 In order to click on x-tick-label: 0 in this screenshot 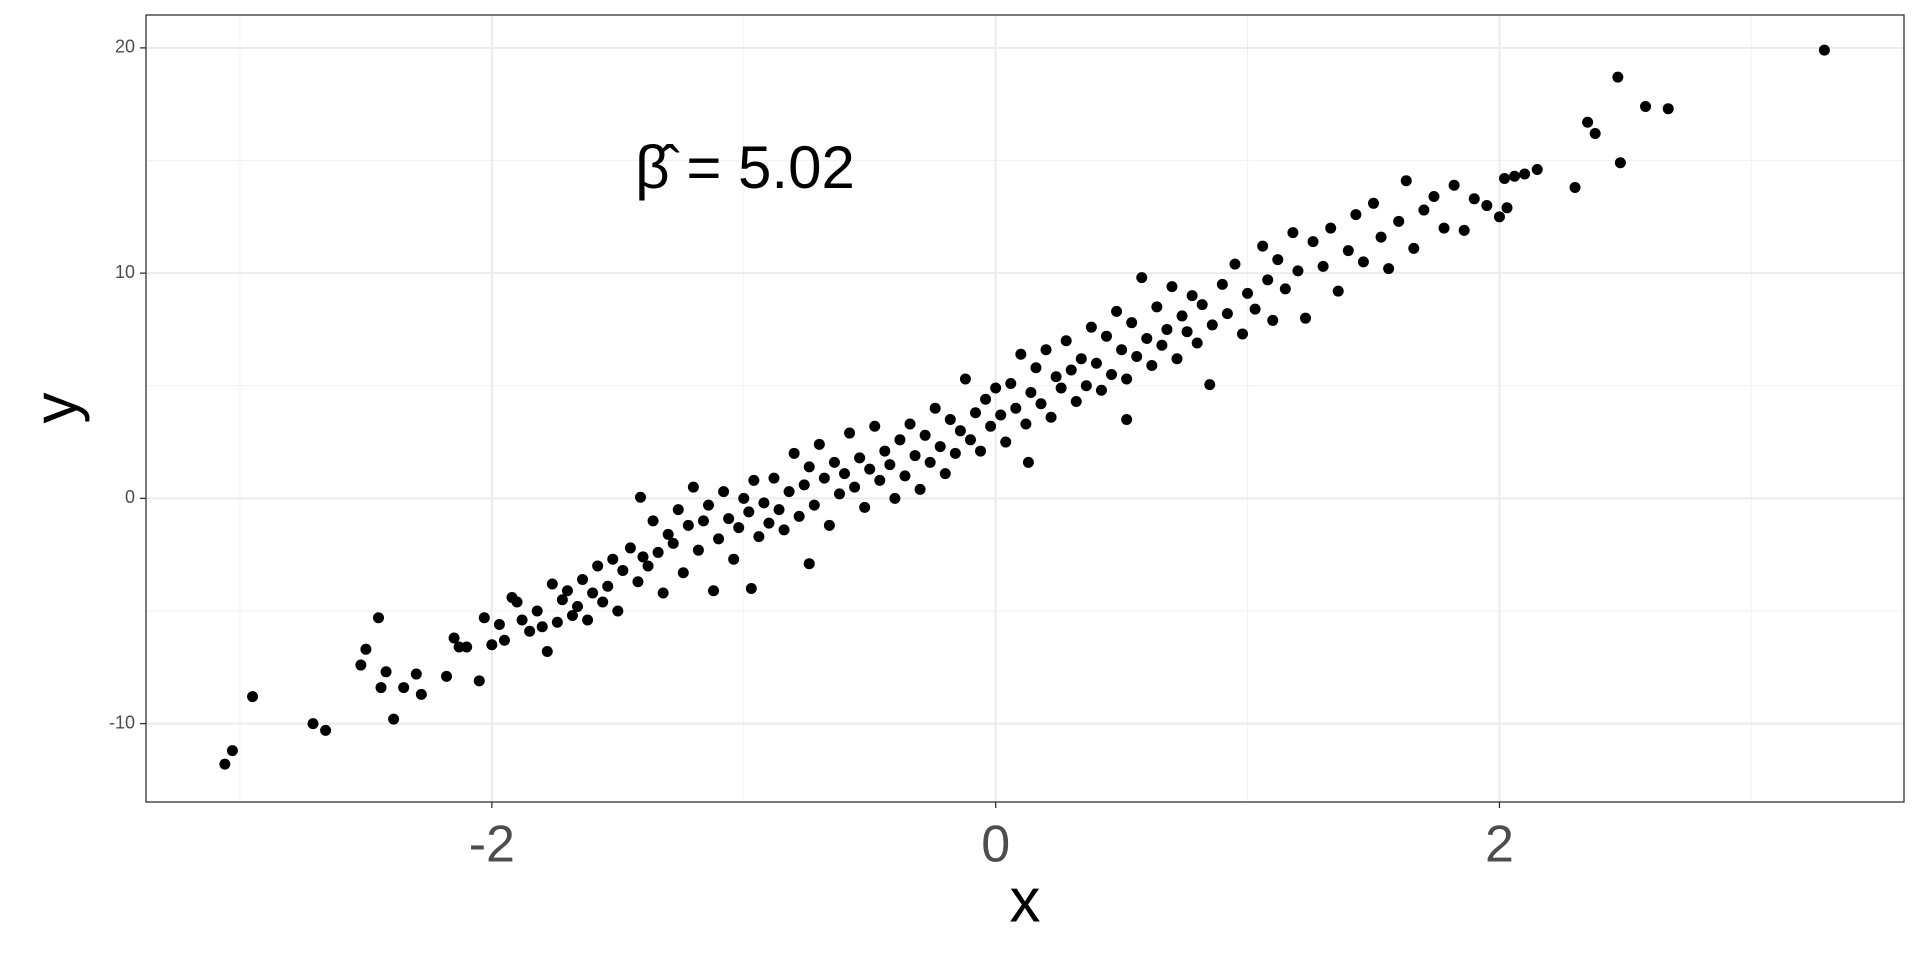, I will do `click(995, 845)`.